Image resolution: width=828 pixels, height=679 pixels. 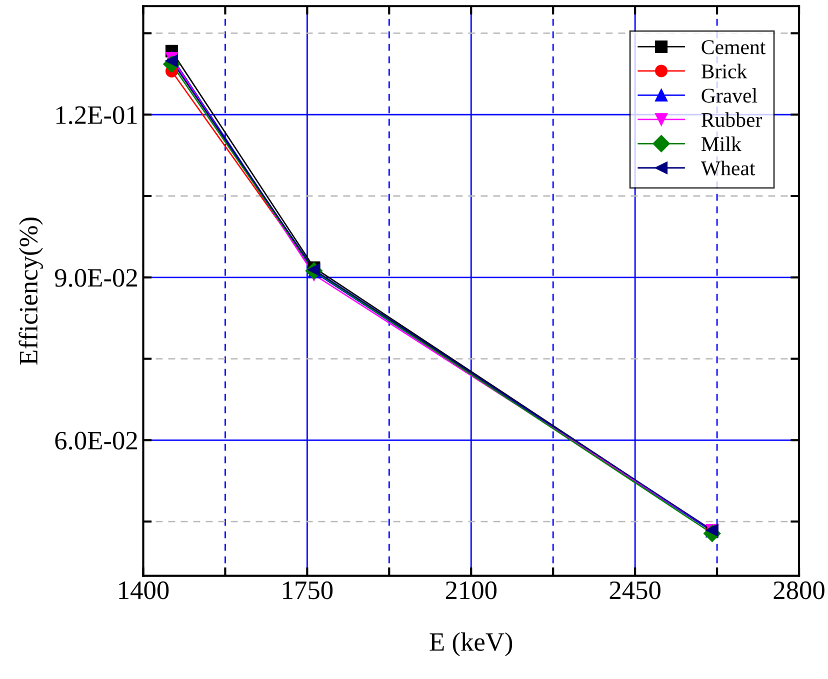 I want to click on y-tick-label: 1.2E-01, so click(x=96, y=115).